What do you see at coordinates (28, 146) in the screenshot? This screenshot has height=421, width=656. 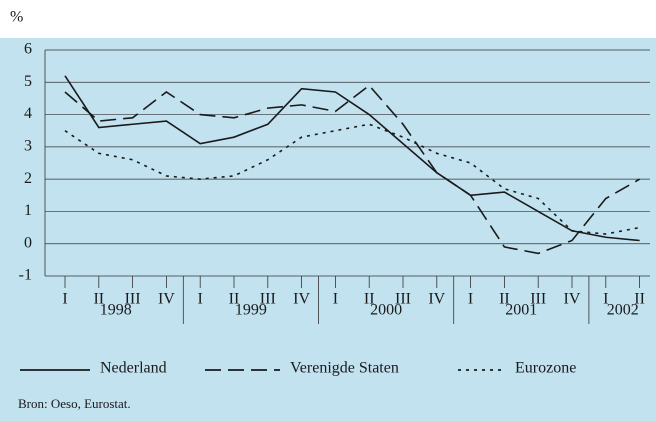 I see `y-tick-label: 3` at bounding box center [28, 146].